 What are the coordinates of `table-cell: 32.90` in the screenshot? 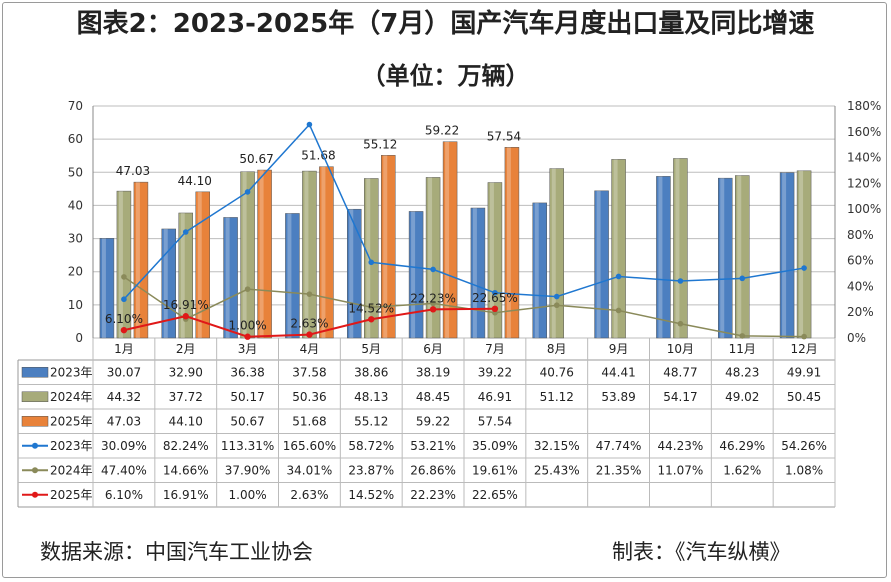 It's located at (186, 372).